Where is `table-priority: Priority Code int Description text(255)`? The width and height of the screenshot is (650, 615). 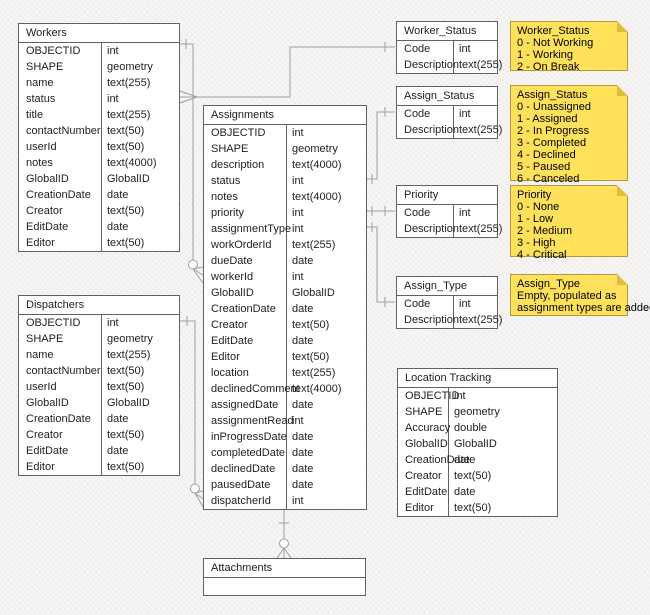
table-priority: Priority Code int Description text(255) is located at coordinates (449, 211).